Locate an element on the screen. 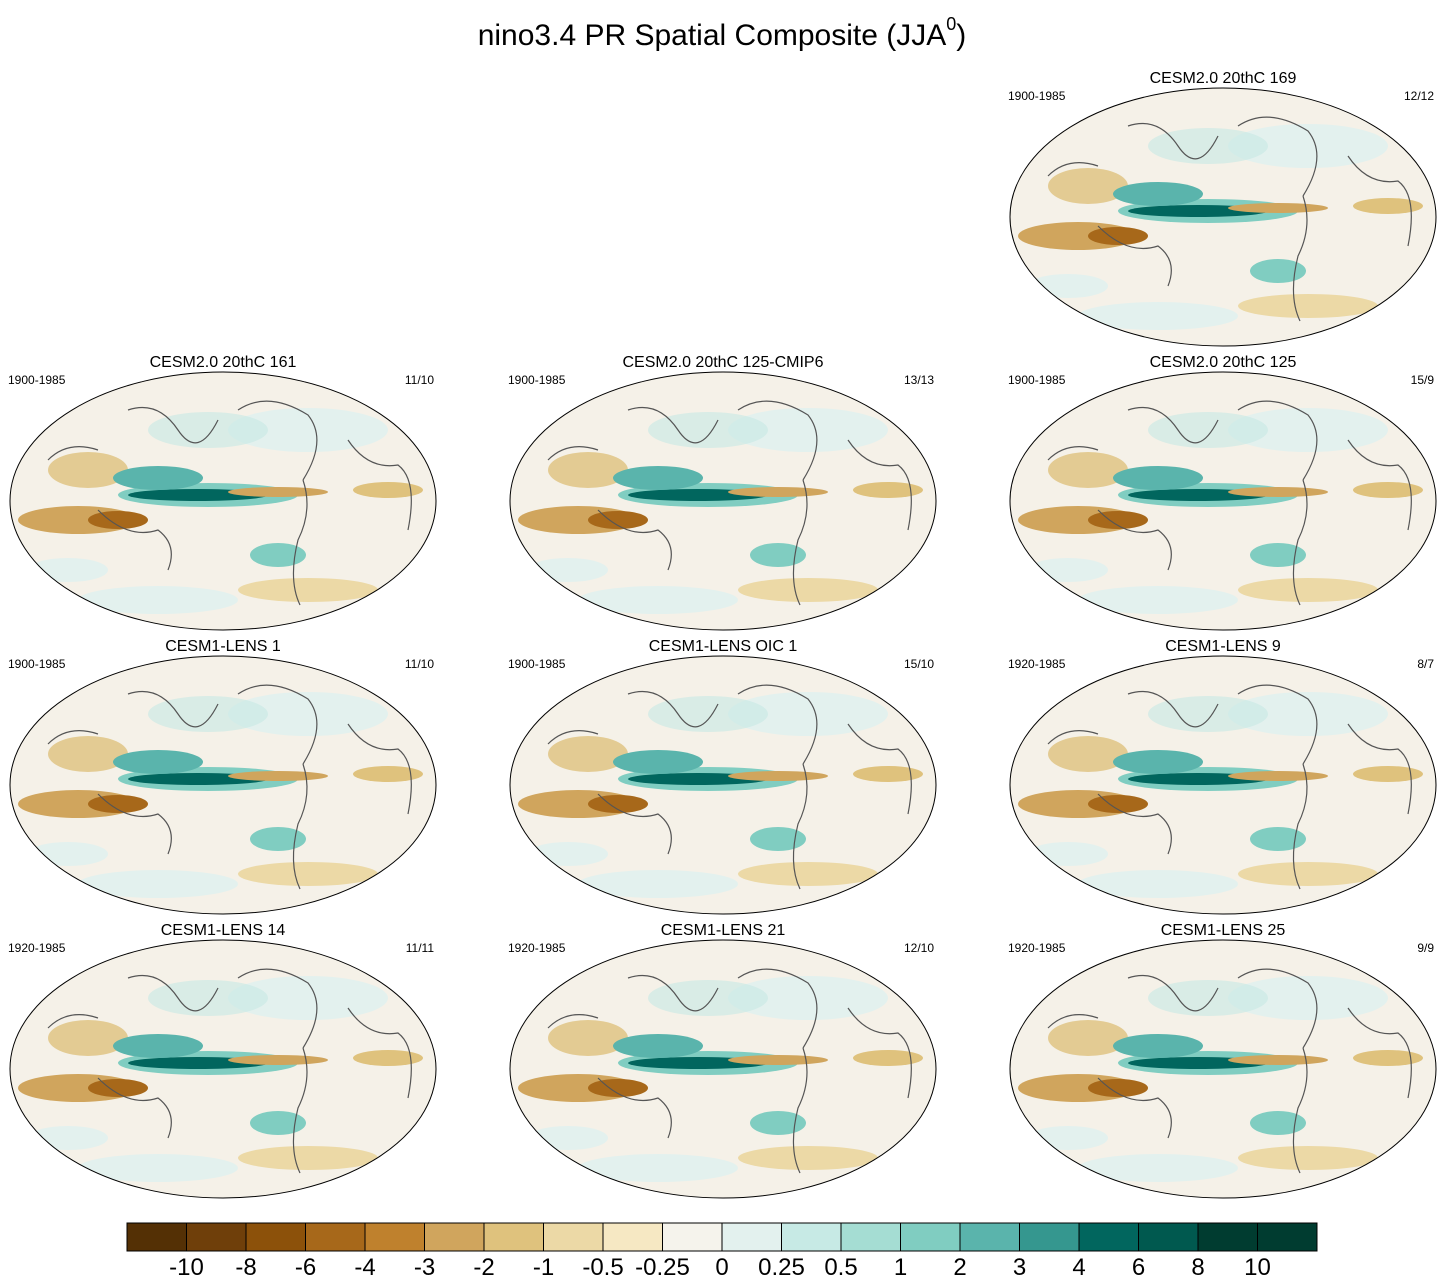 The image size is (1444, 1287). colorbar-tick-label: 3 is located at coordinates (1019, 1267).